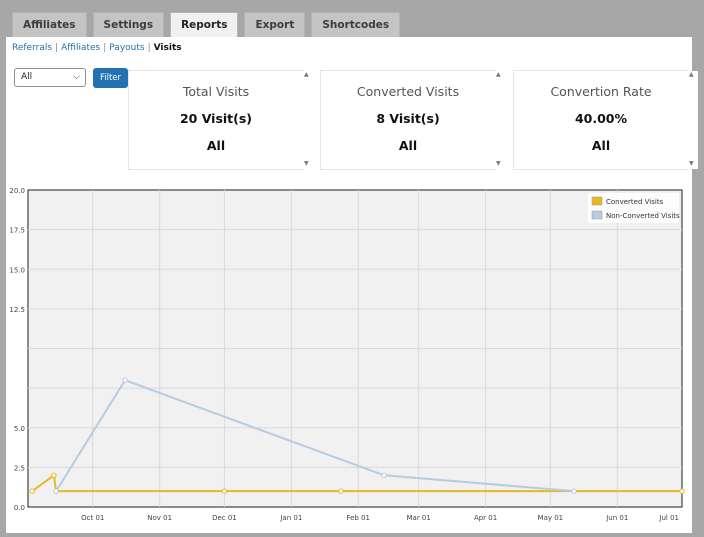  What do you see at coordinates (27, 77) in the screenshot?
I see `select-value: All` at bounding box center [27, 77].